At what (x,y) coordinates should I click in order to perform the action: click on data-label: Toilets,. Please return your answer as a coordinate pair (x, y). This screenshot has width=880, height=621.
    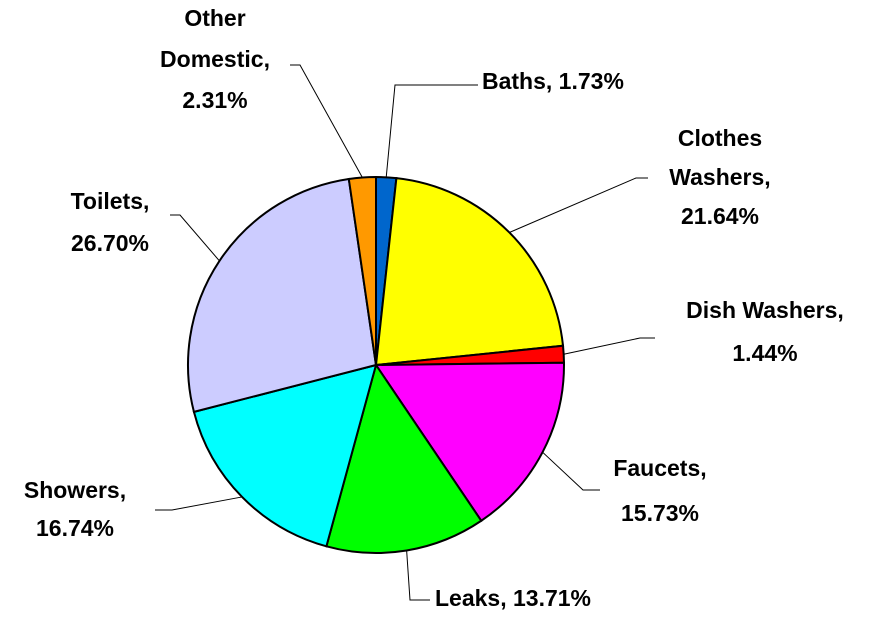
    Looking at the image, I should click on (110, 201).